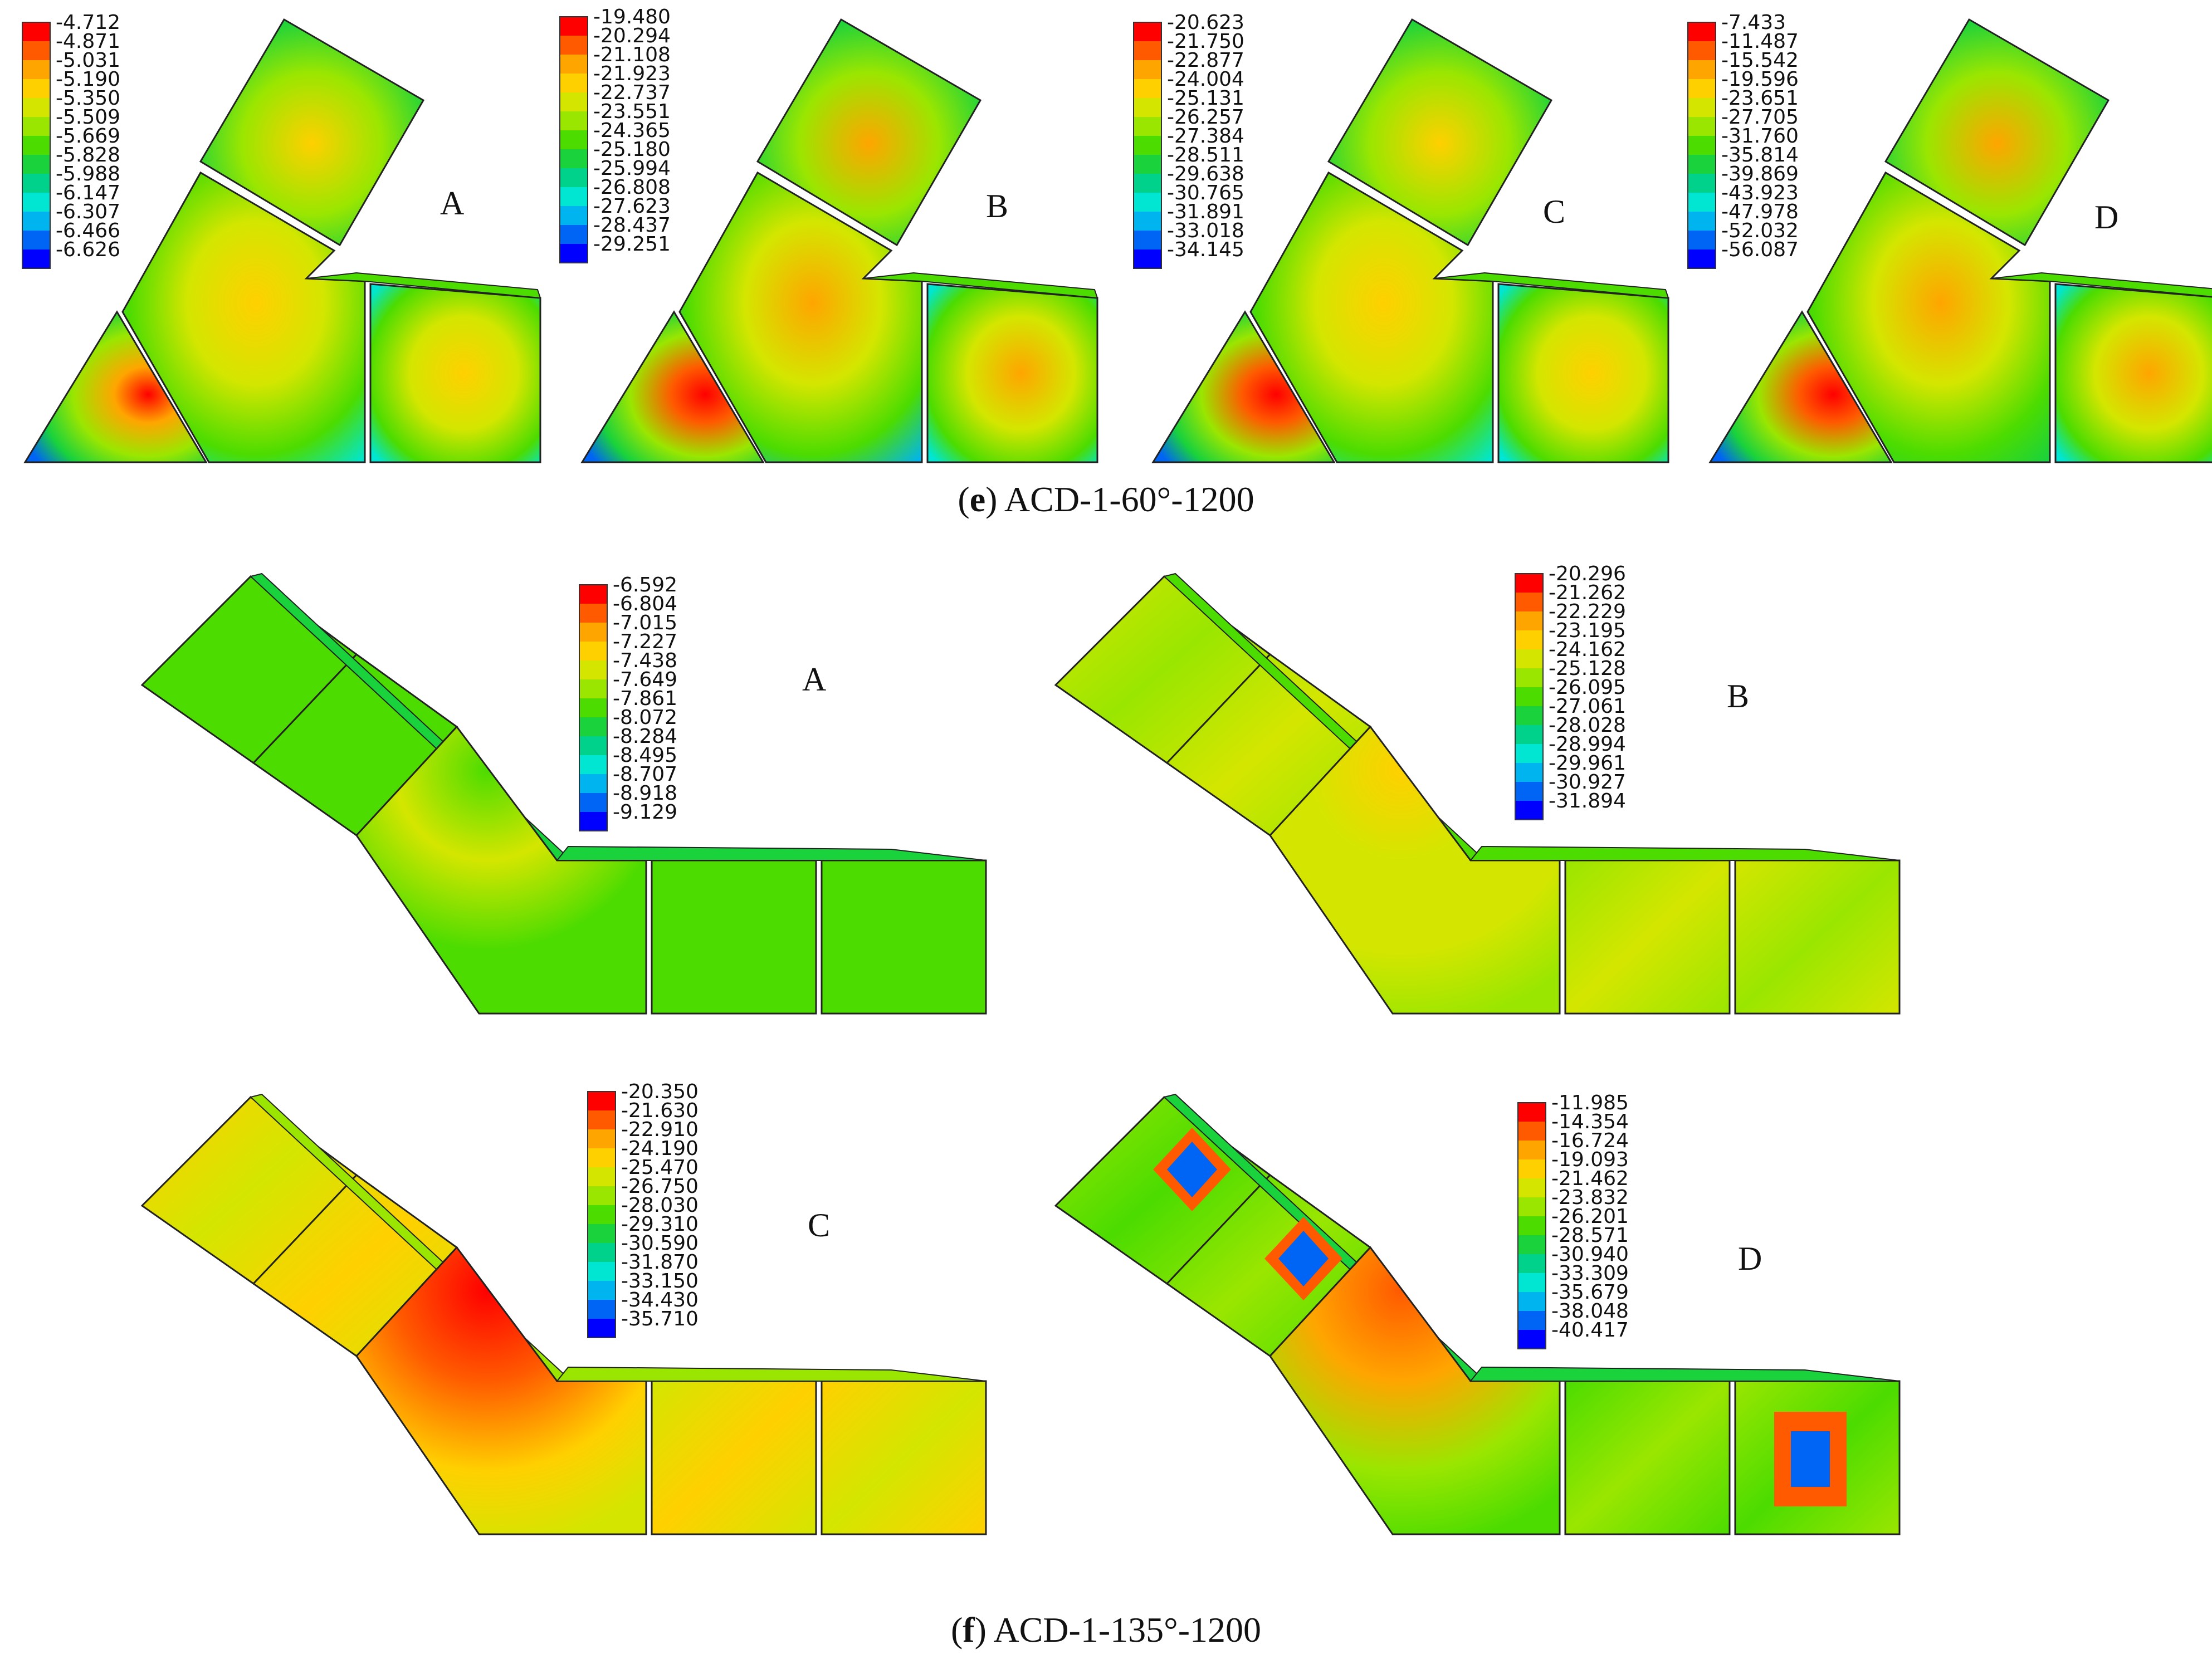 The image size is (2212, 1659). Describe the element at coordinates (1590, 1121) in the screenshot. I see `legend-value: -14.354` at that location.